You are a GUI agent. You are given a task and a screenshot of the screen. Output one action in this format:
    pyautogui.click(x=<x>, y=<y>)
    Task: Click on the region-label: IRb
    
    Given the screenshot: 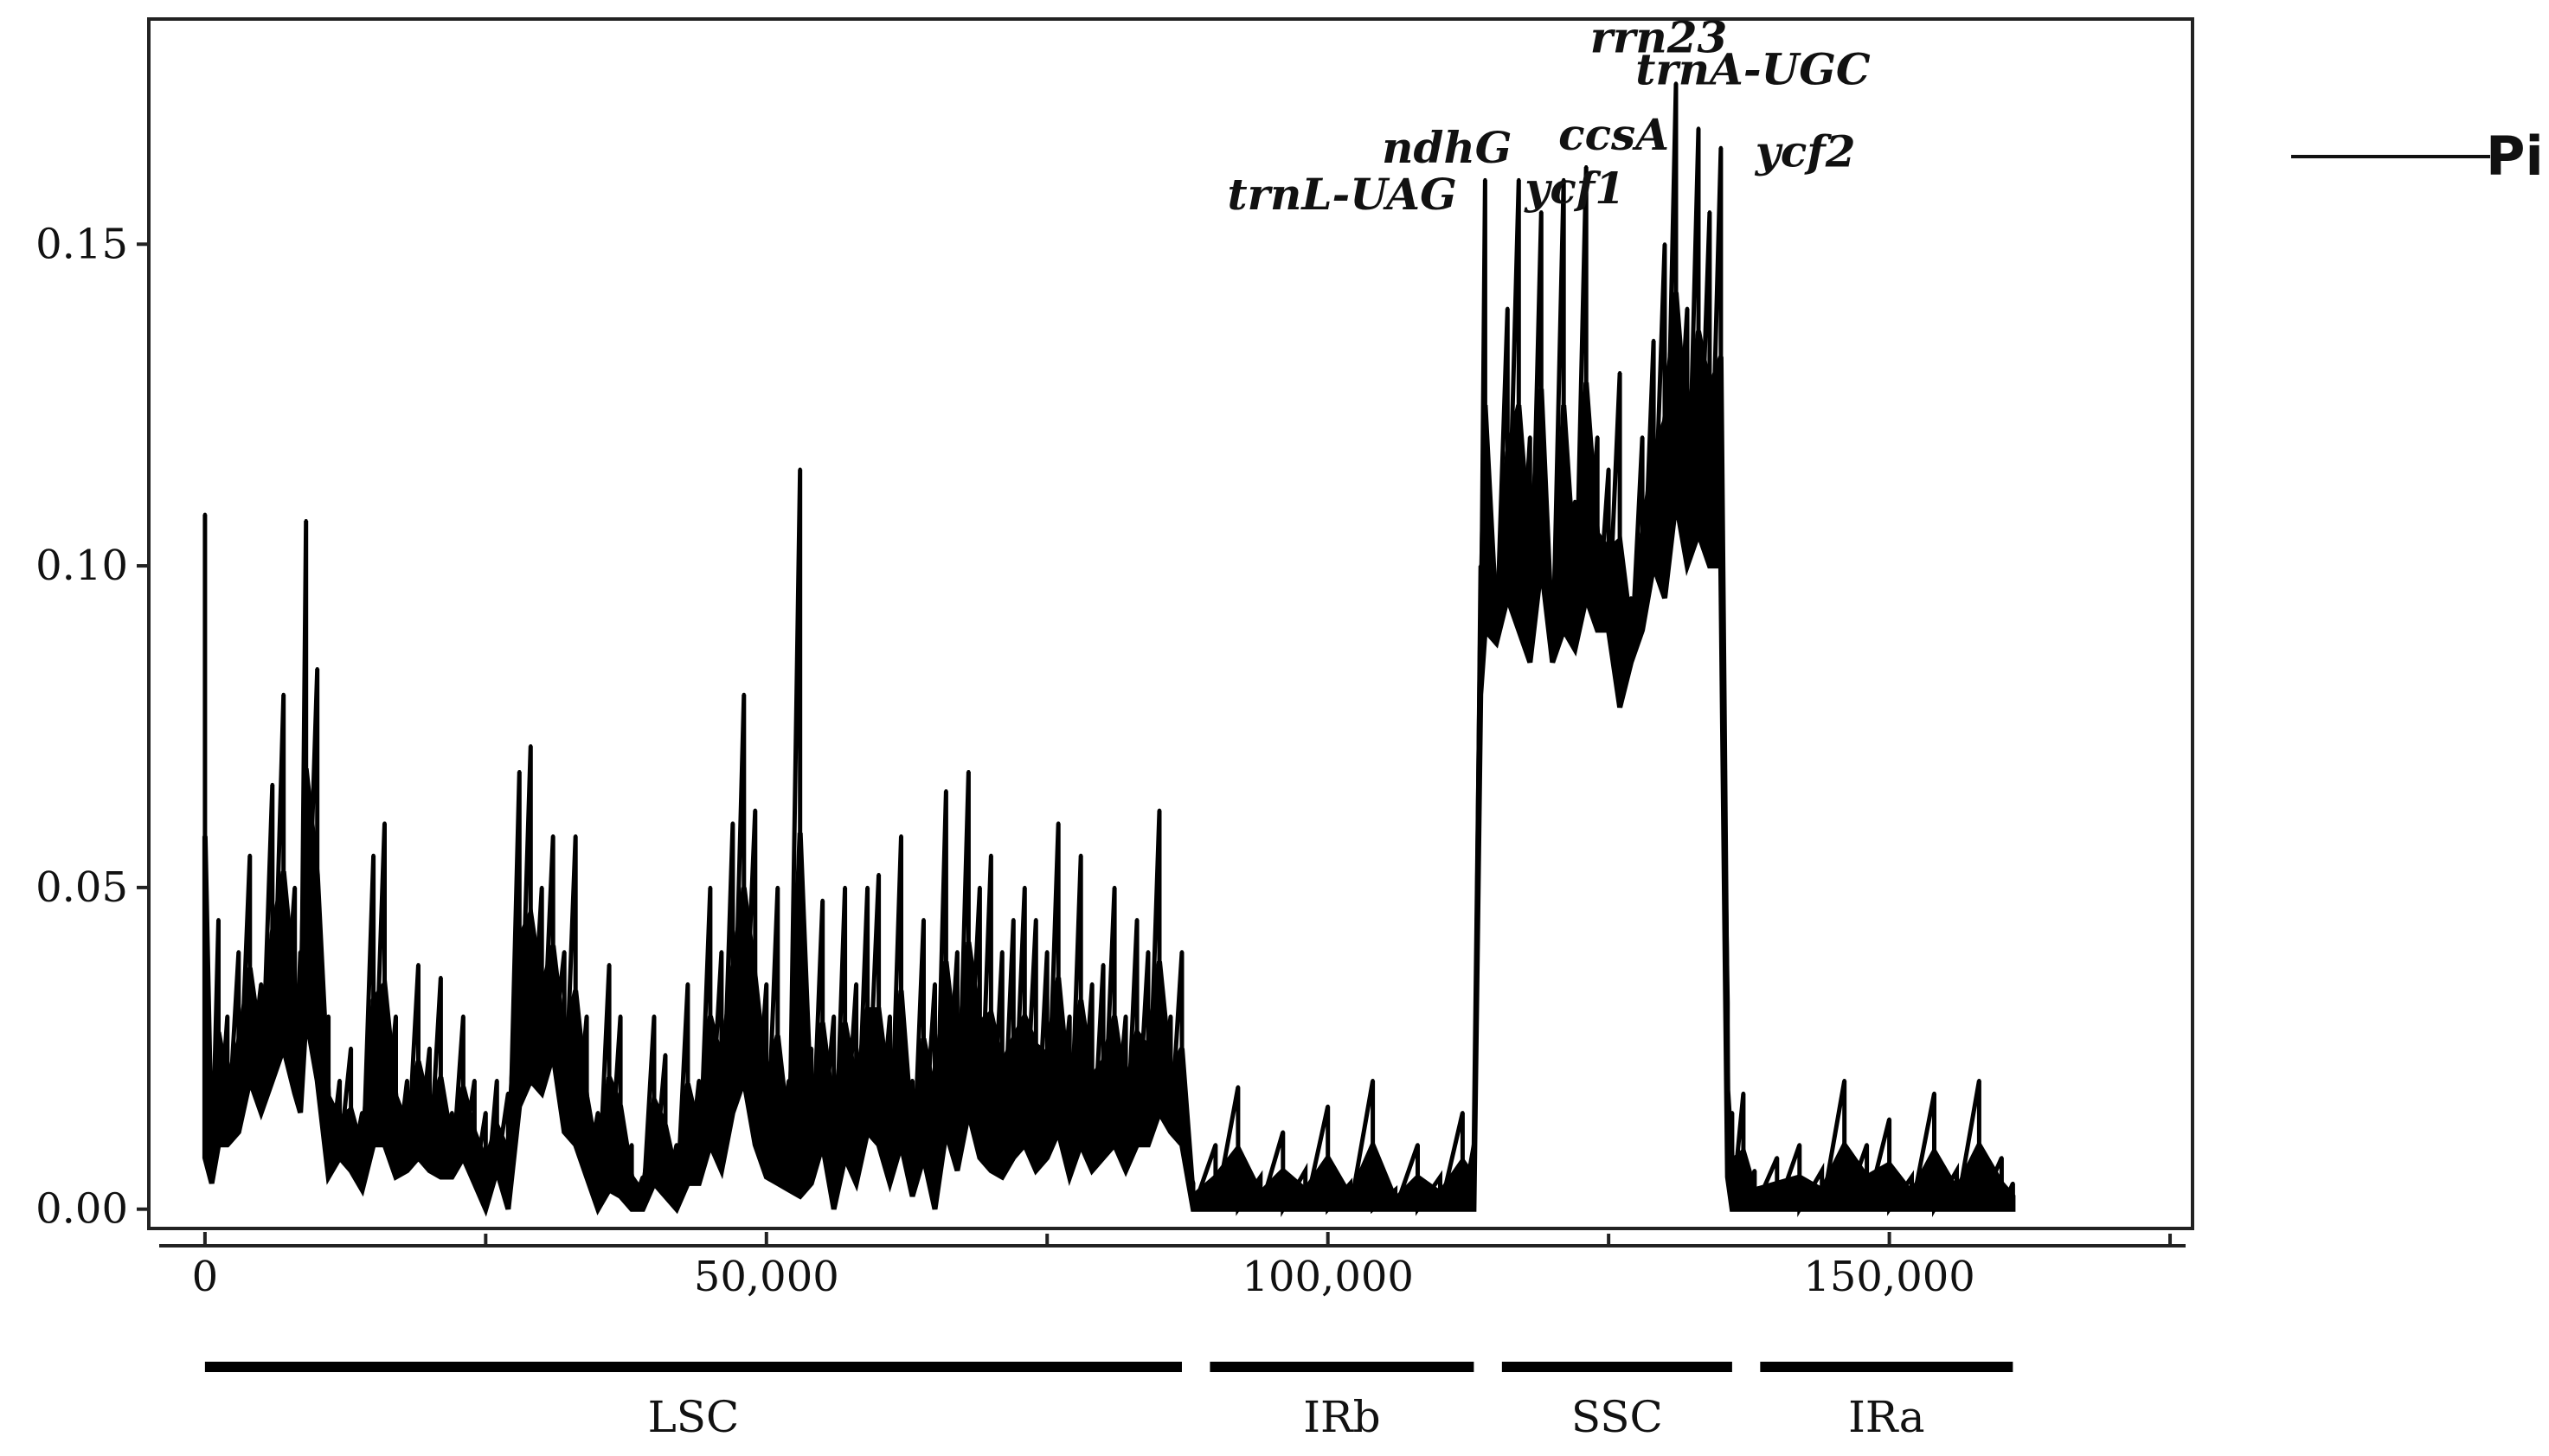 What is the action you would take?
    pyautogui.click(x=1342, y=1417)
    